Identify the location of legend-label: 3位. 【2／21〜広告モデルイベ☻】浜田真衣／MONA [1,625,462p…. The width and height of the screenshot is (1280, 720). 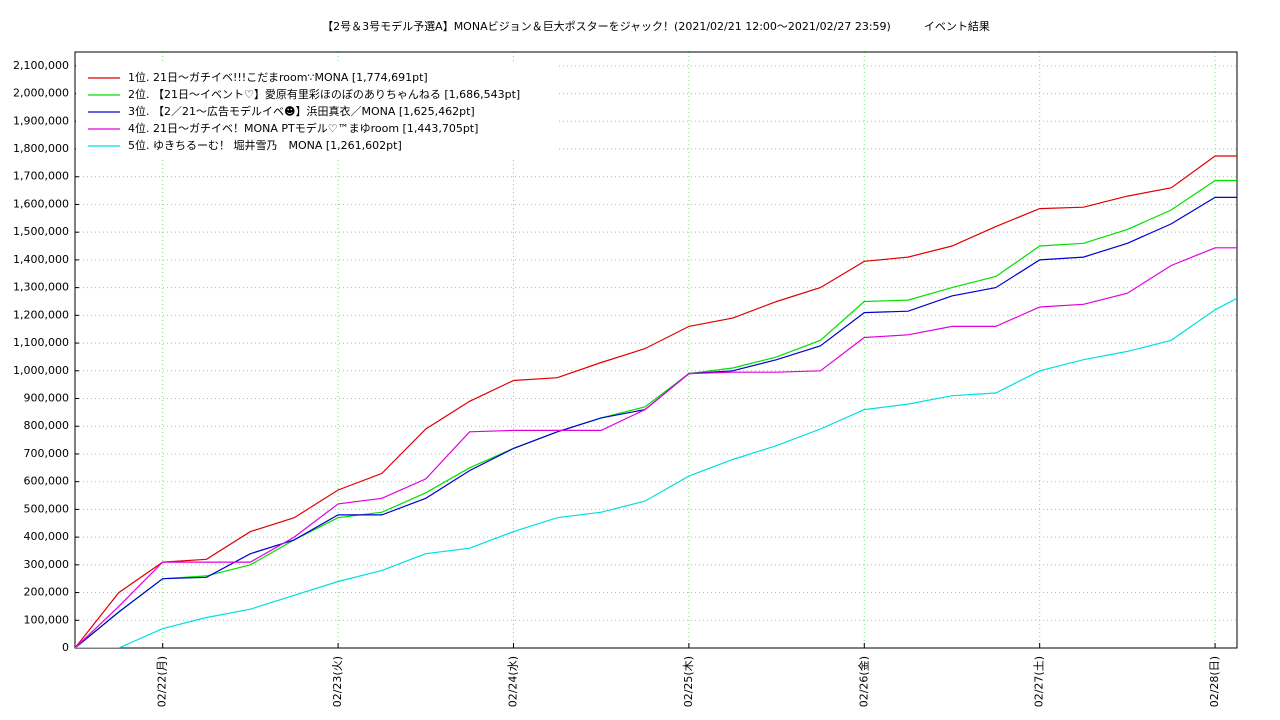
(301, 111).